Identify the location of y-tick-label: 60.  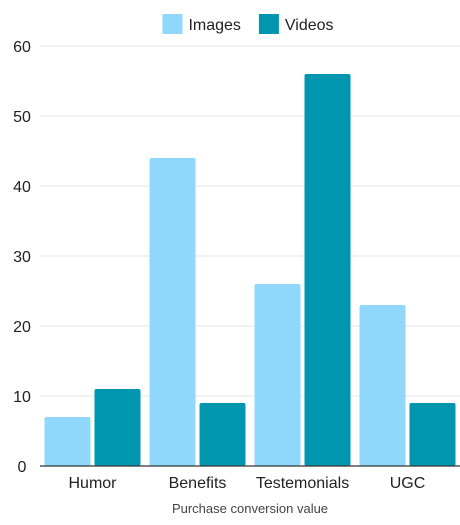
(22, 47).